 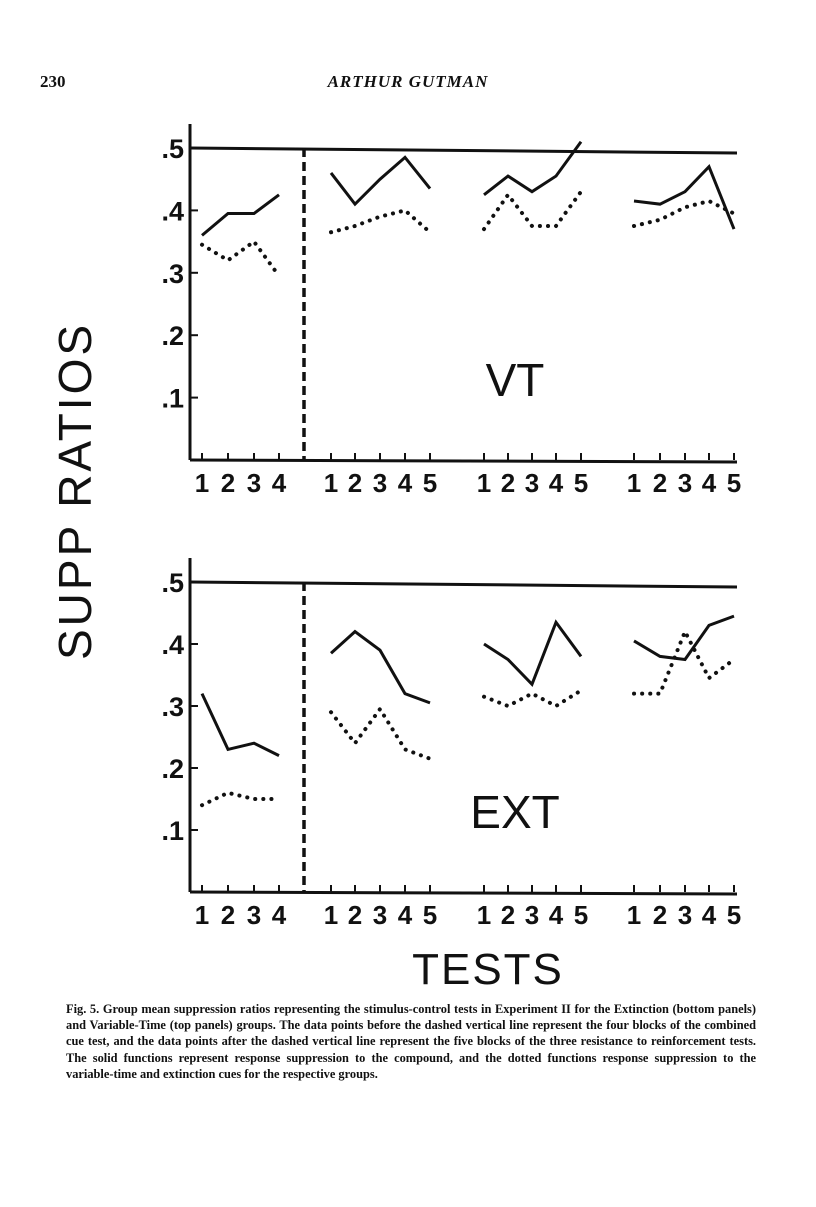 What do you see at coordinates (488, 969) in the screenshot?
I see `x-axis-label: TESTS` at bounding box center [488, 969].